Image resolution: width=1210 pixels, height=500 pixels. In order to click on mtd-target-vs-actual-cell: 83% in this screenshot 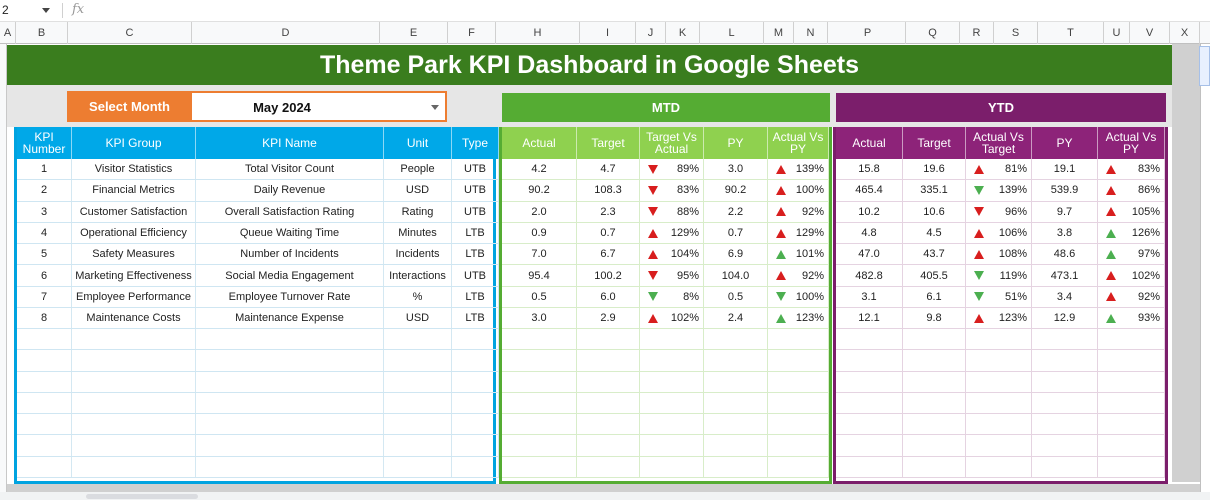, I will do `click(672, 190)`.